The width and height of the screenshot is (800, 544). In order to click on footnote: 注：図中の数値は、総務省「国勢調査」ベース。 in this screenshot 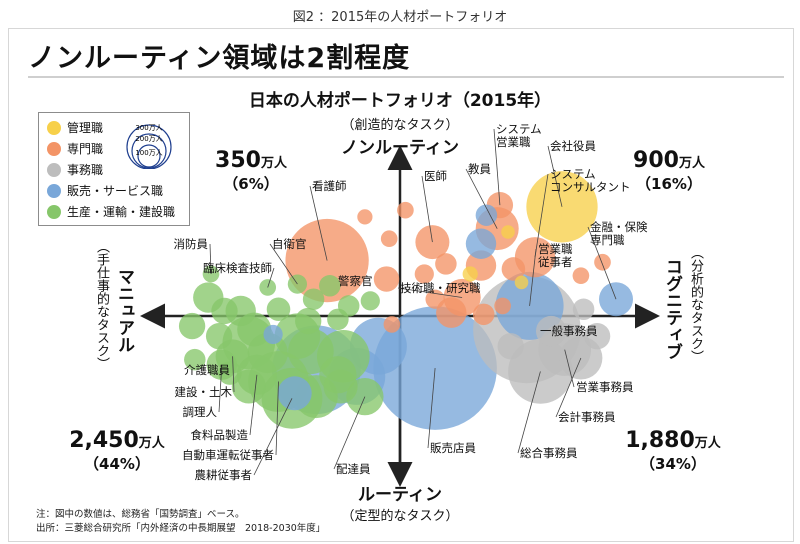, I will do `click(140, 514)`.